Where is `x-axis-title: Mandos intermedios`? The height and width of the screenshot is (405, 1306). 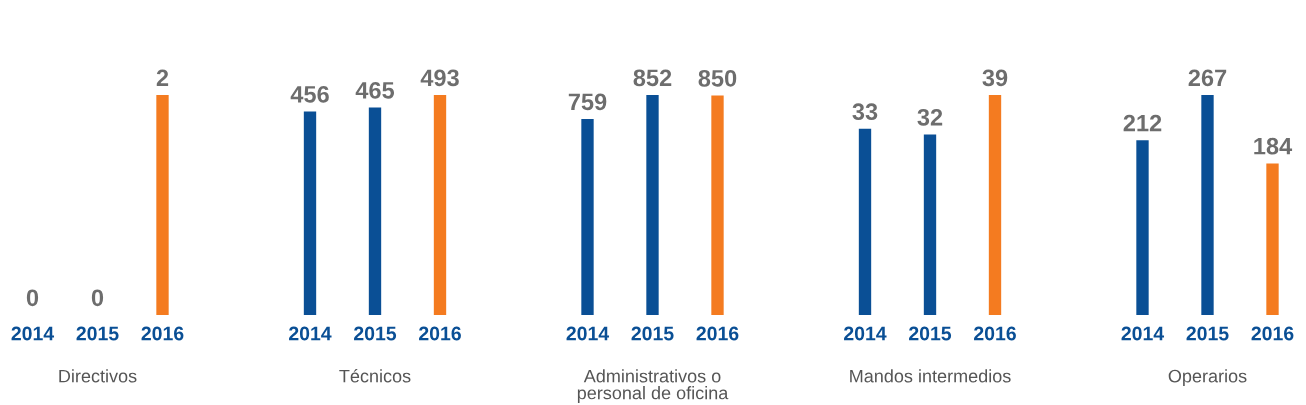 x-axis-title: Mandos intermedios is located at coordinates (930, 376).